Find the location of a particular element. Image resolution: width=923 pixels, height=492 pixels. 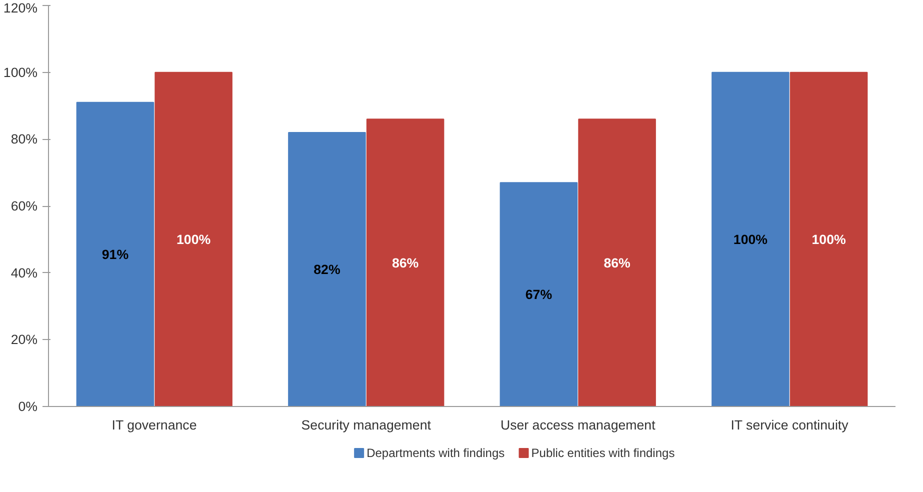

x-tick-label: IT service continuity is located at coordinates (789, 425).